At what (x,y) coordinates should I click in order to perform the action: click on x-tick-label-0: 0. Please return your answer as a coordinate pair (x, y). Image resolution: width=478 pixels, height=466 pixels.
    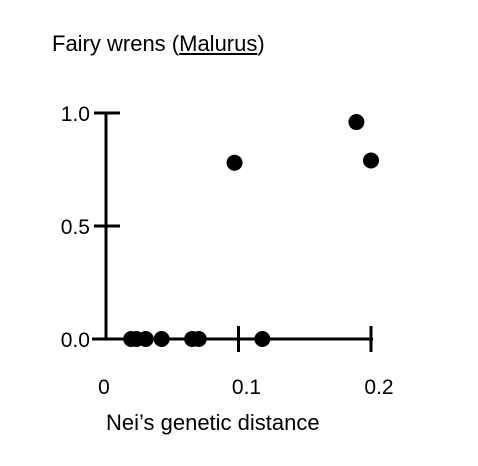
    Looking at the image, I should click on (104, 387).